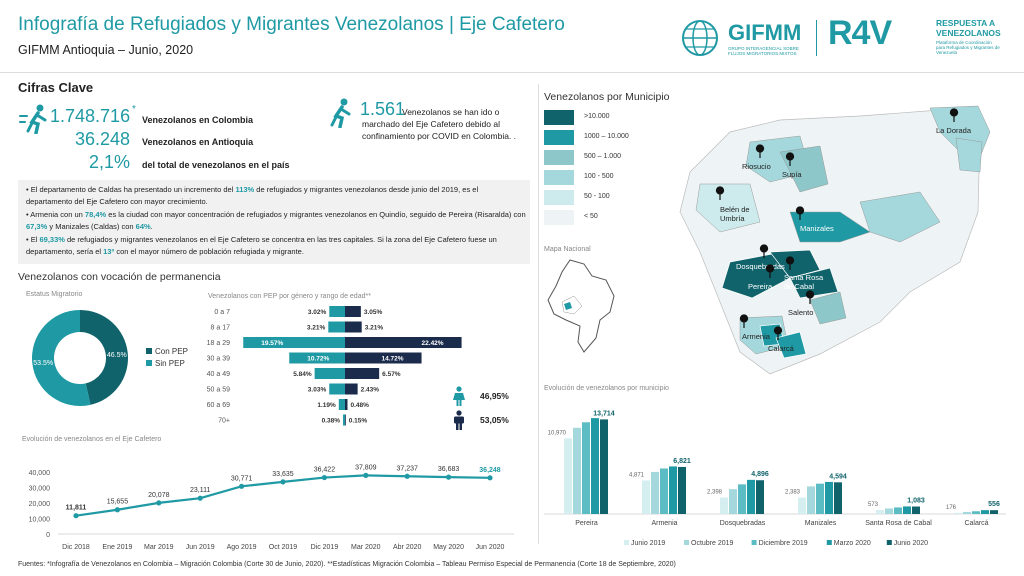  Describe the element at coordinates (117, 355) in the screenshot. I see `donut-label-0: 46.5%` at that location.